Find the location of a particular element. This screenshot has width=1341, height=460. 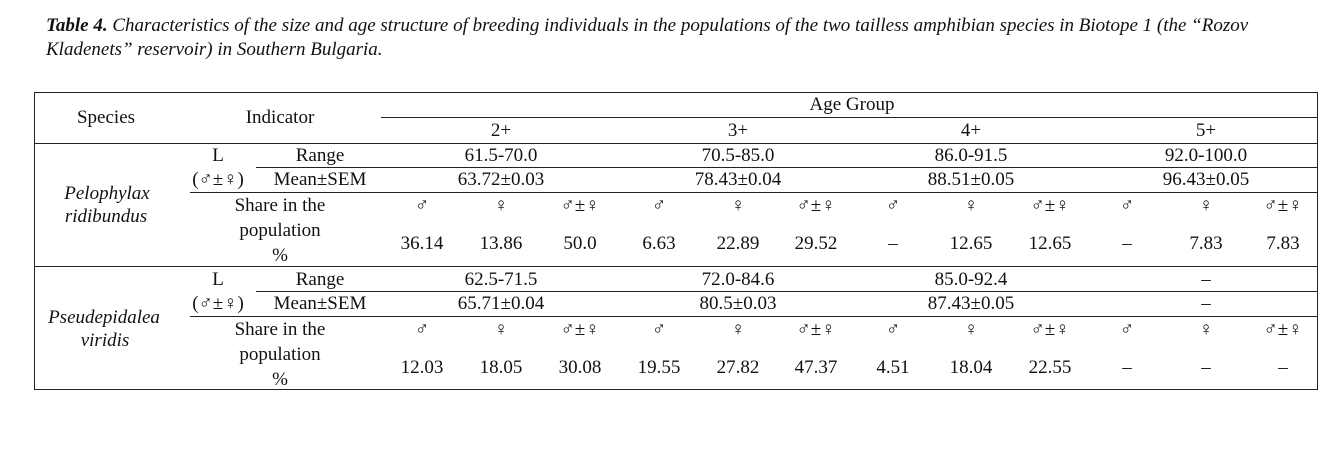

species-name: viridis is located at coordinates (105, 340).